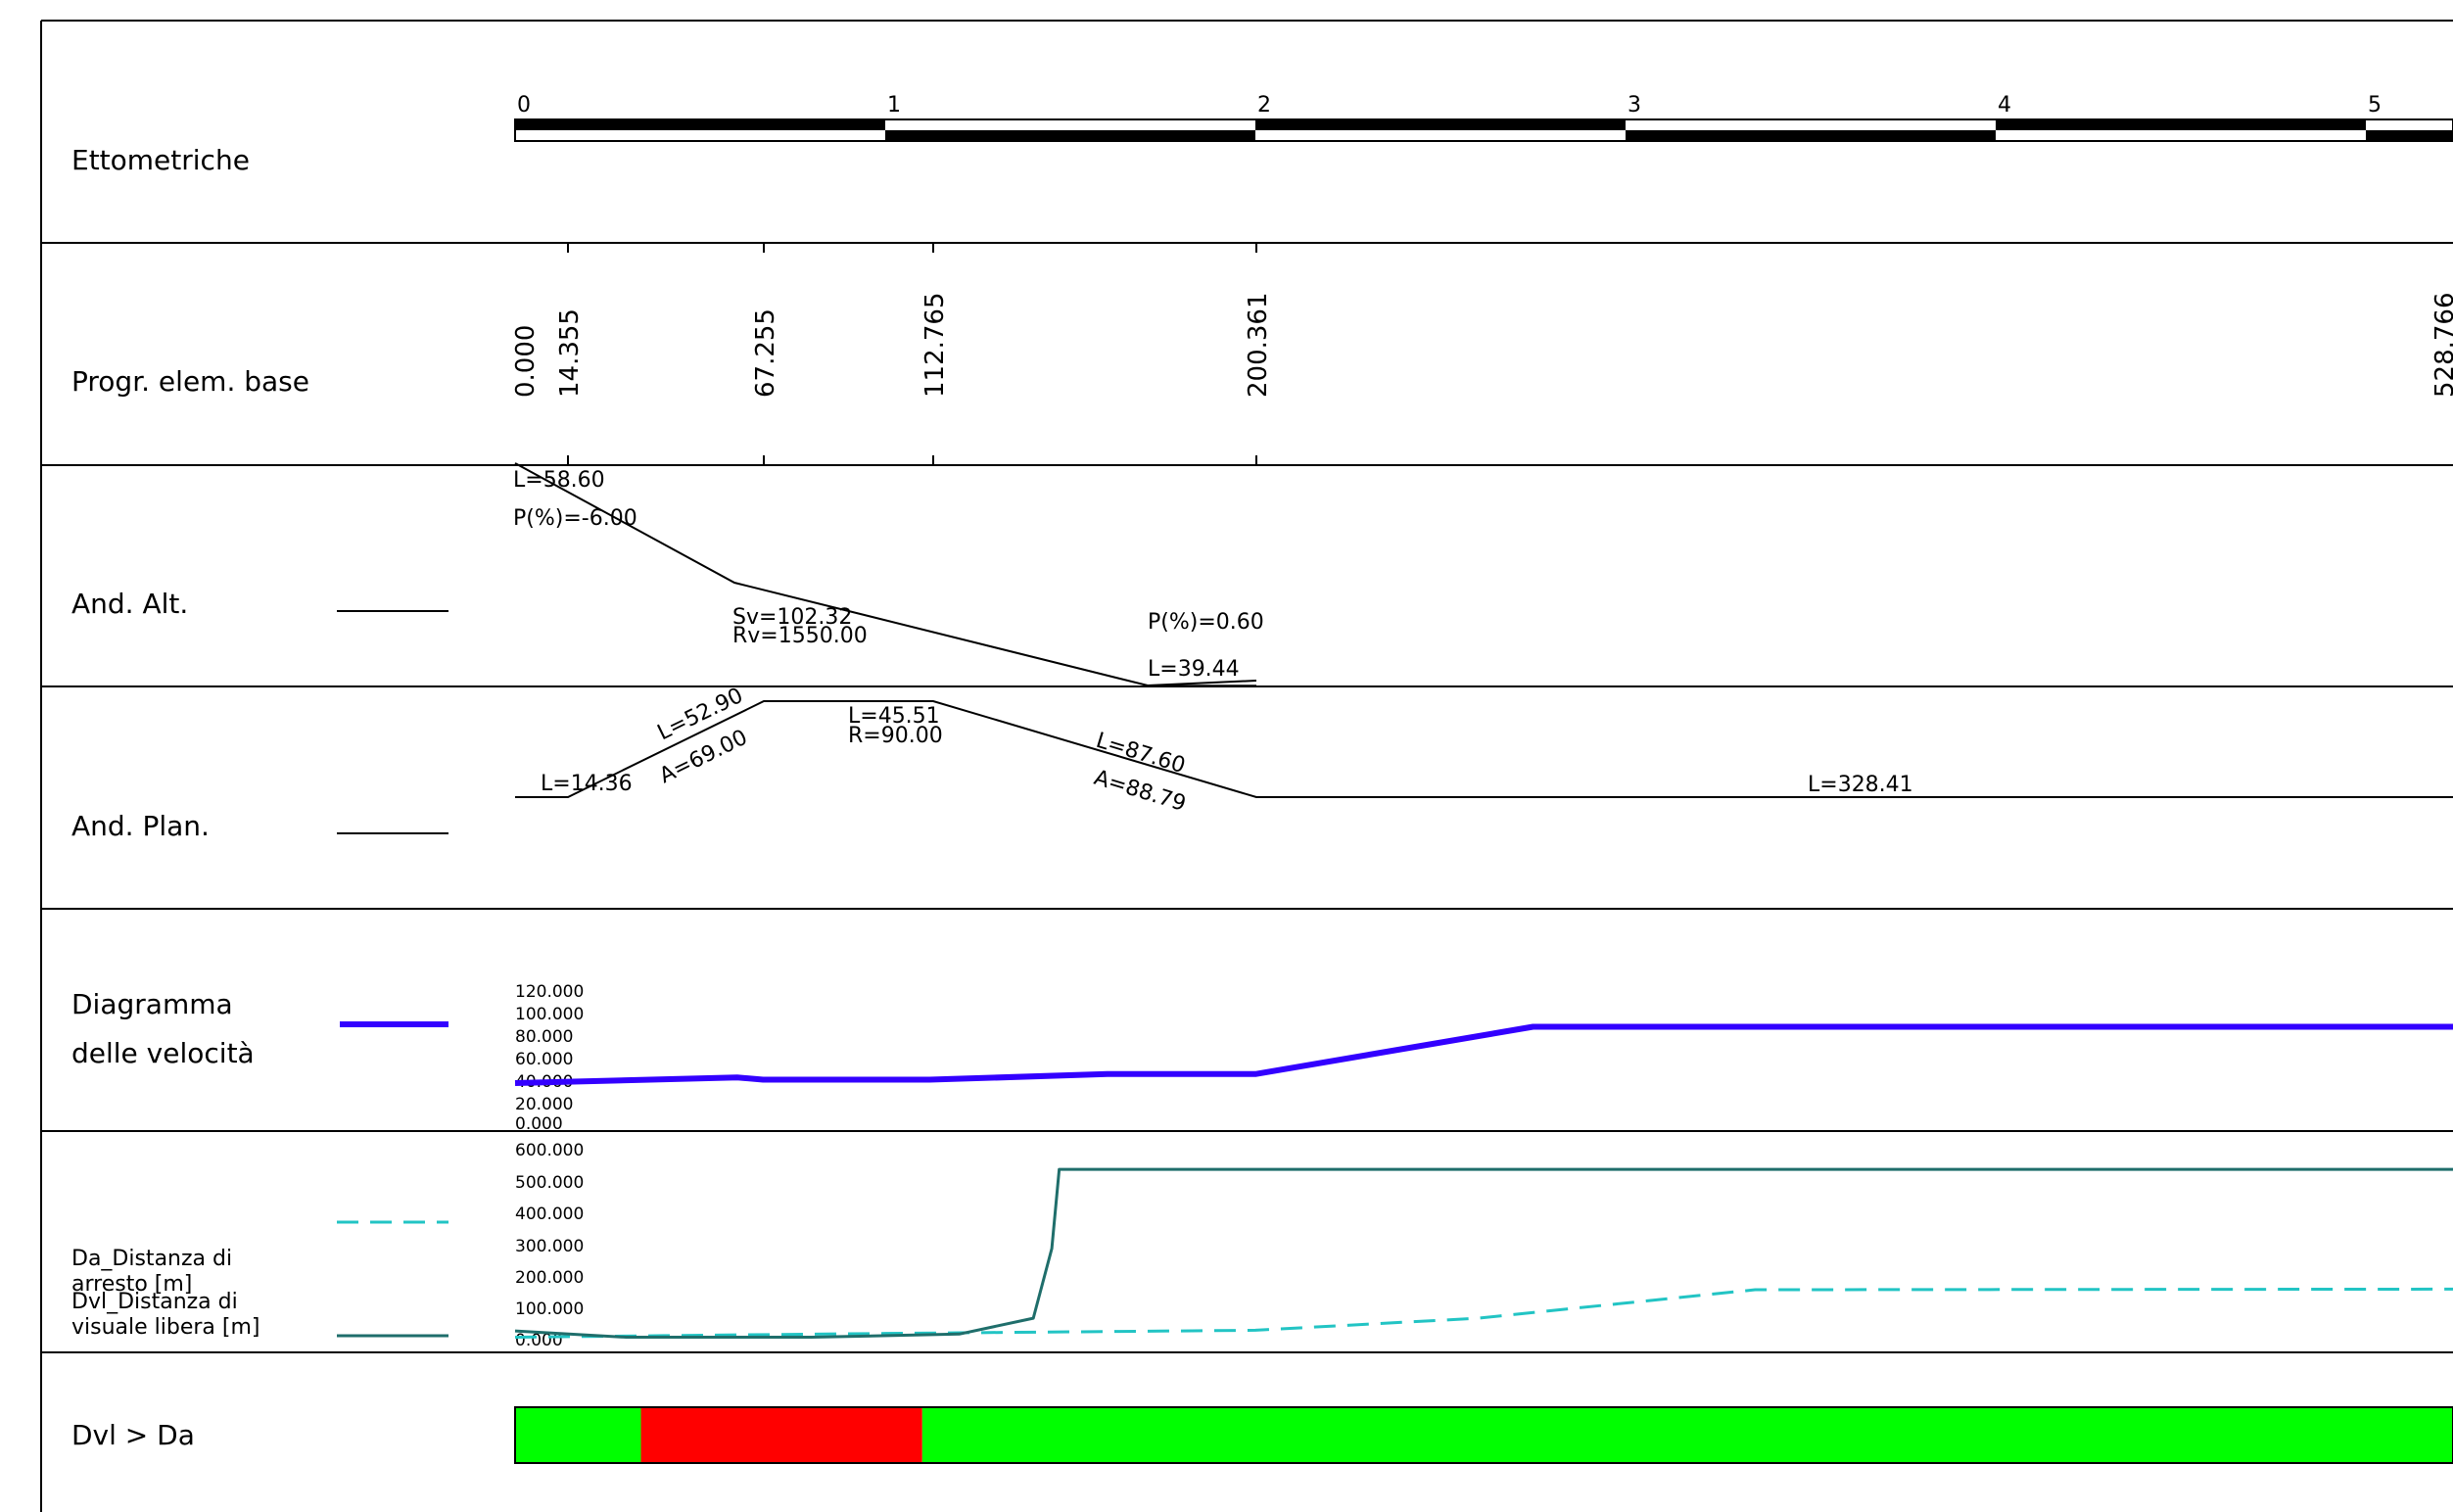 This screenshot has height=1512, width=2453. I want to click on hecto-label: 4, so click(2004, 105).